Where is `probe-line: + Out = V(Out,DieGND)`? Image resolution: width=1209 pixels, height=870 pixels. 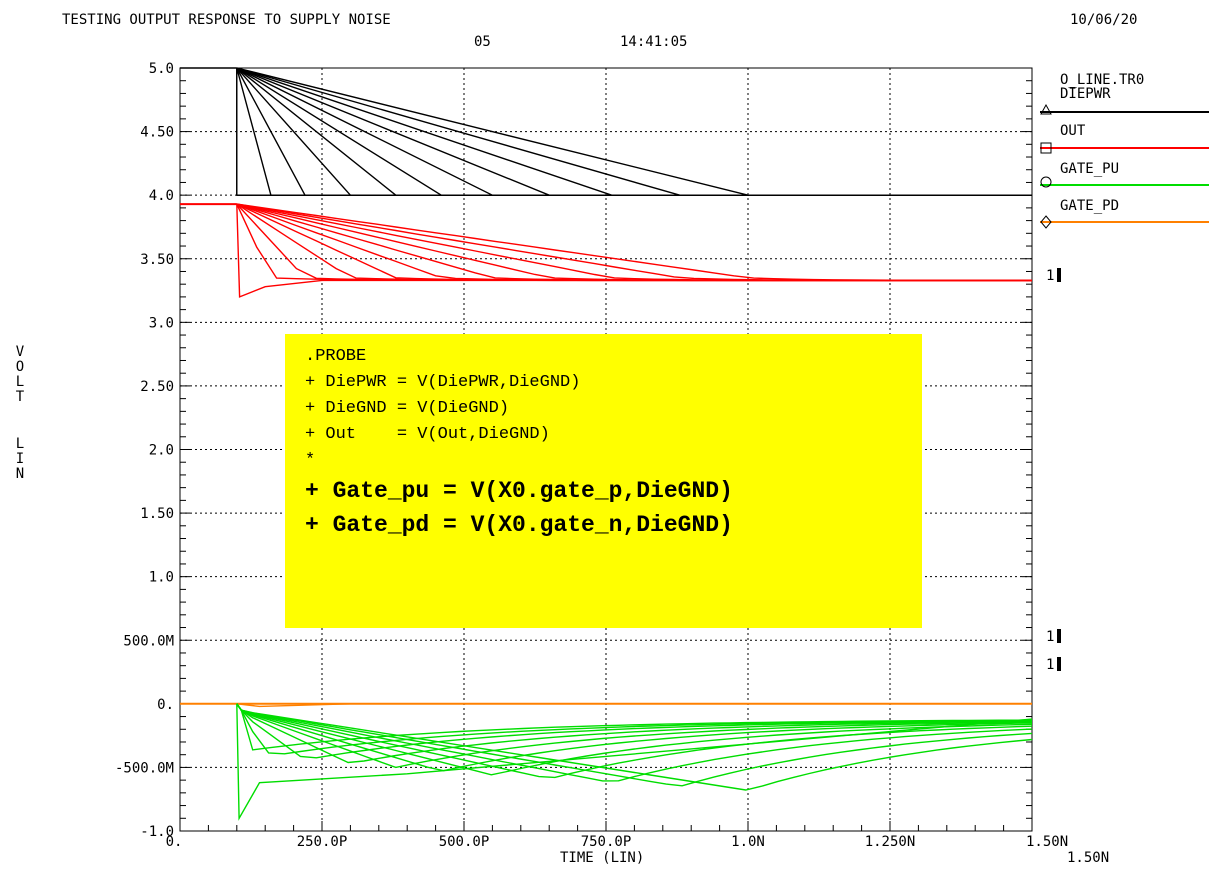
probe-line: + Out = V(Out,DieGND) is located at coordinates (427, 434).